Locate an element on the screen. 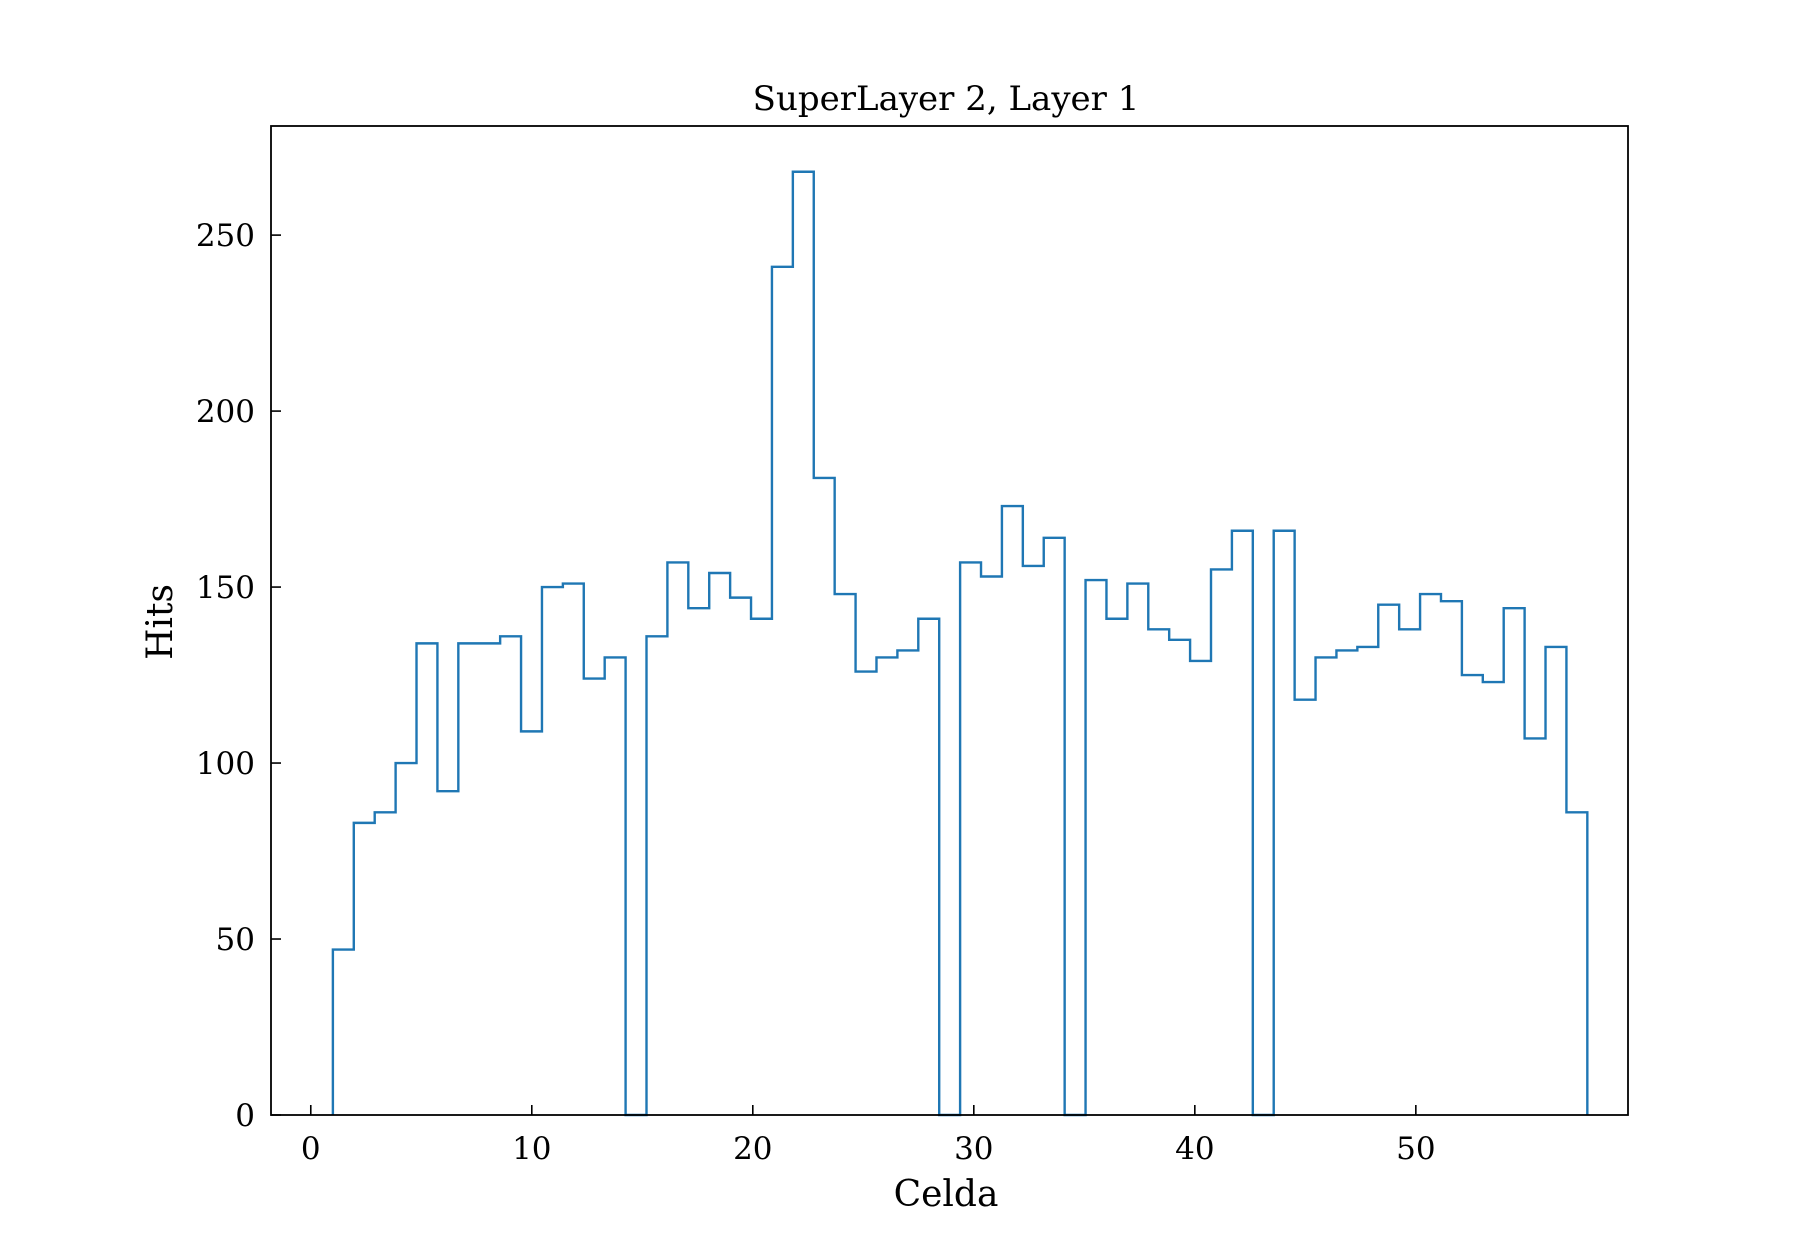 The height and width of the screenshot is (1260, 1800). y-tick-label: 100 is located at coordinates (225, 764).